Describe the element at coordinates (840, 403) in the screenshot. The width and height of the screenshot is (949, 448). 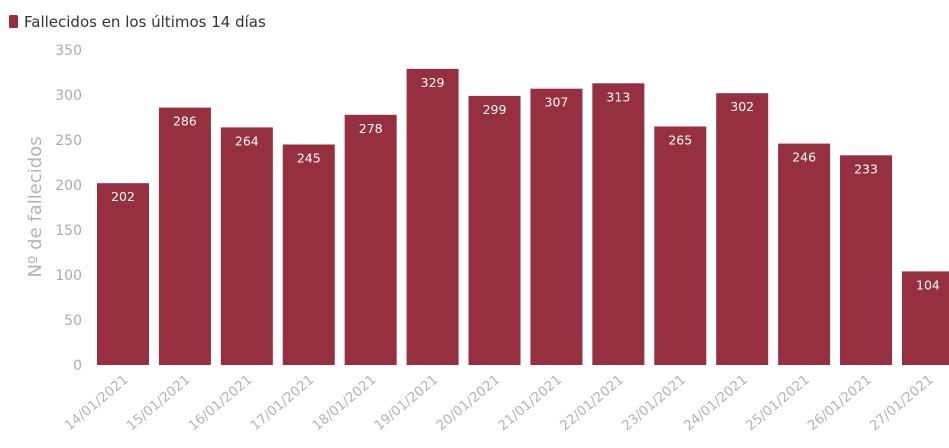
I see `x-tick-label: 26/01/2021` at that location.